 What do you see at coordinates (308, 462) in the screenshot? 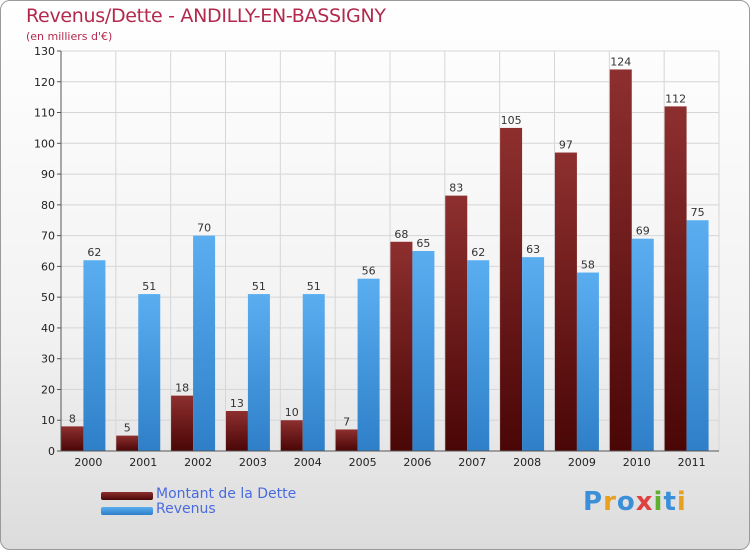
I see `x-tick-label: 2004` at bounding box center [308, 462].